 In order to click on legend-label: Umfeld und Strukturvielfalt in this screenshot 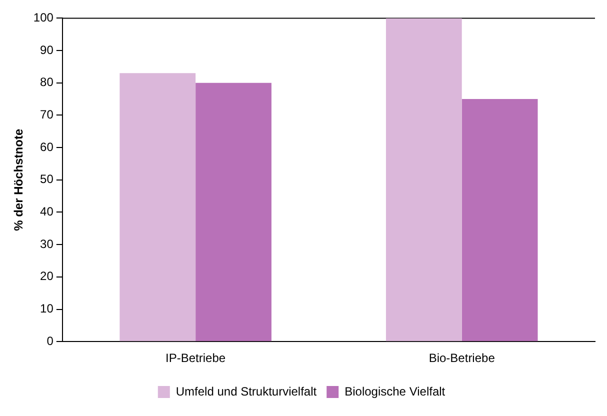, I will do `click(247, 391)`.